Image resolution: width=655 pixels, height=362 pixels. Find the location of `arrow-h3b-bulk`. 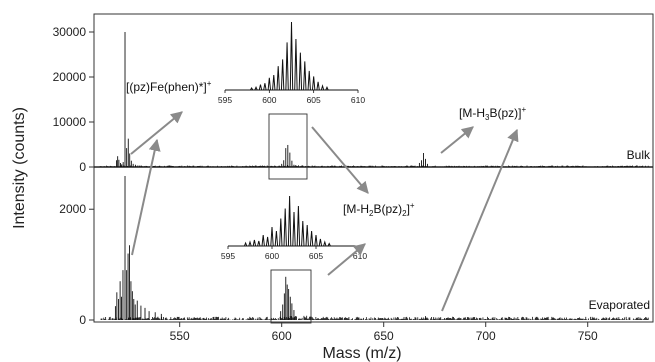

arrow-h3b-bulk is located at coordinates (457, 140).